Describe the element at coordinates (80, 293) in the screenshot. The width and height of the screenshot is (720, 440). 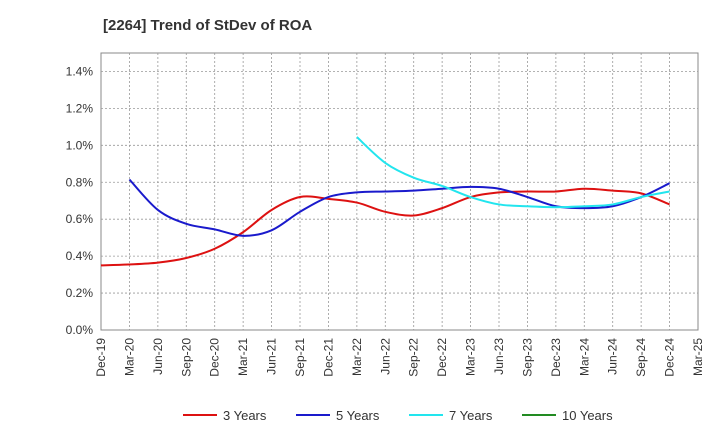
I see `y-tick-label: 0.2%` at that location.